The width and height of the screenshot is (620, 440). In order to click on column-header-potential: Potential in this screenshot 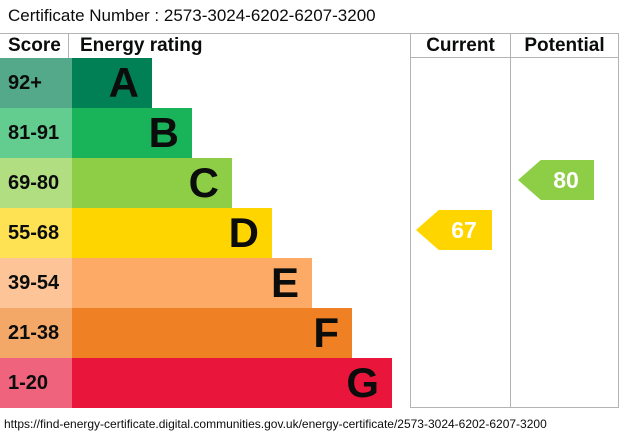, I will do `click(564, 45)`.